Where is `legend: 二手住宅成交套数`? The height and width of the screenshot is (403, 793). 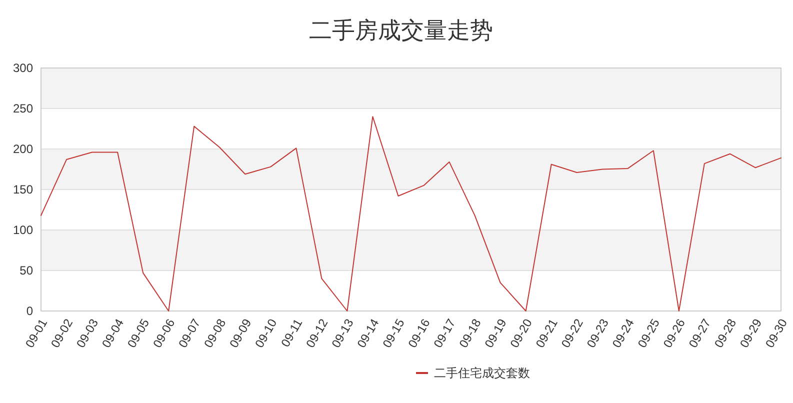
legend: 二手住宅成交套数 is located at coordinates (473, 373).